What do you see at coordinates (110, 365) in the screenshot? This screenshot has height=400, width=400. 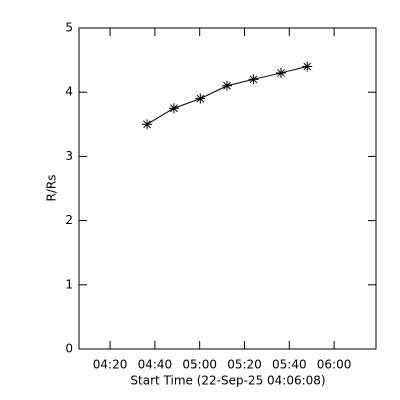 I see `x-tick-label: 04:20` at bounding box center [110, 365].